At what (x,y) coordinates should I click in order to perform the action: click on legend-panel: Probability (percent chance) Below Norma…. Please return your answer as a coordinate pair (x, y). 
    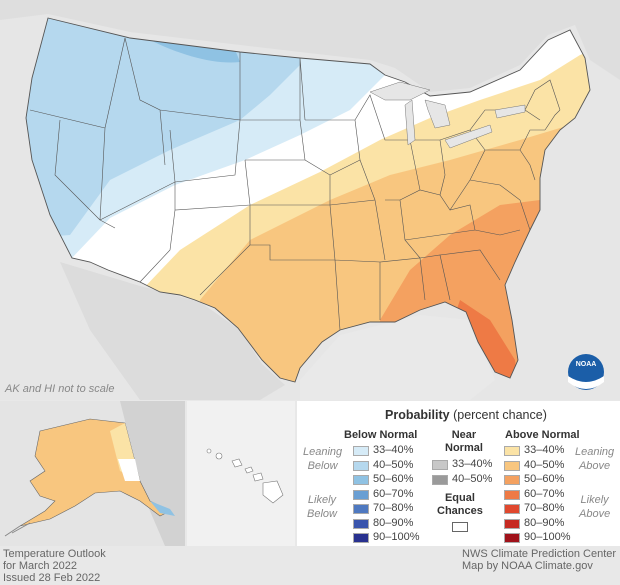
    Looking at the image, I should click on (458, 473).